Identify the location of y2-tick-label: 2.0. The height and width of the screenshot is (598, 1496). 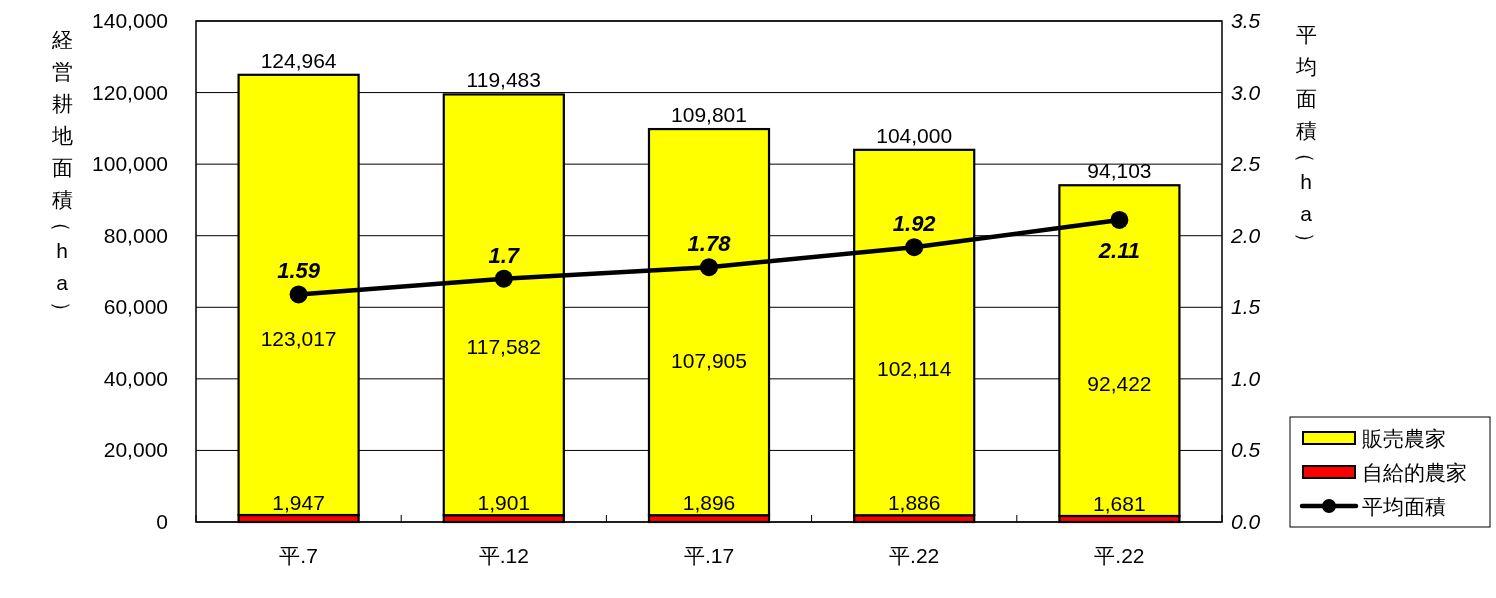
(1245, 235).